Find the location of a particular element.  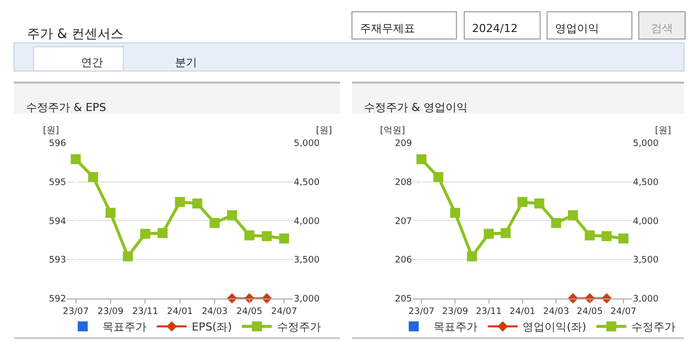

y-tick-label: 595 is located at coordinates (57, 183).